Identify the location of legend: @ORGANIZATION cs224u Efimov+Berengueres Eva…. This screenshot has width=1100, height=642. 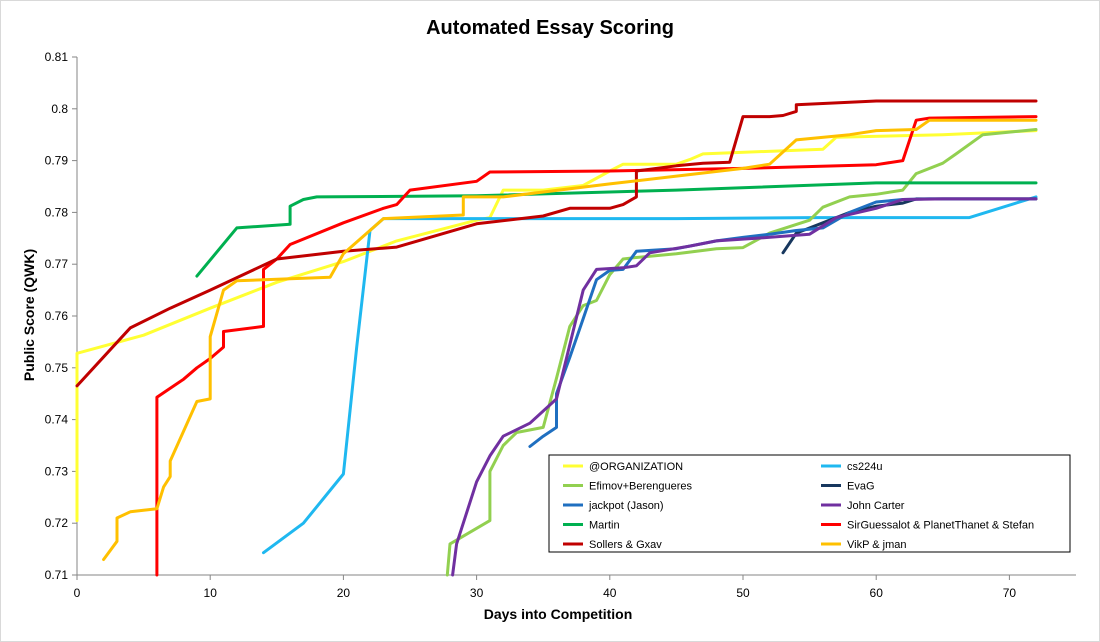
(809, 503).